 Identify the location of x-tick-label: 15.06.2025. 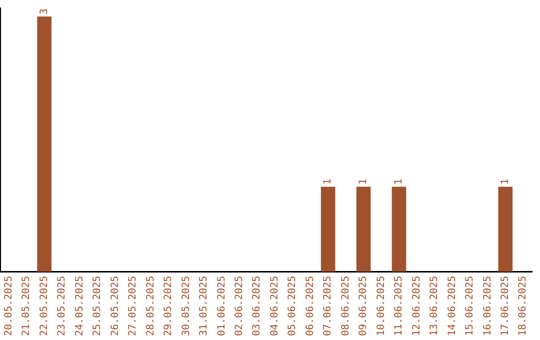
(470, 306).